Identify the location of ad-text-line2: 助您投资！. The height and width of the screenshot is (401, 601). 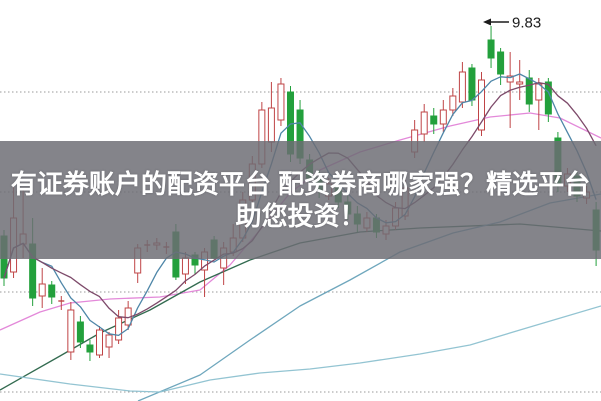
(300, 216).